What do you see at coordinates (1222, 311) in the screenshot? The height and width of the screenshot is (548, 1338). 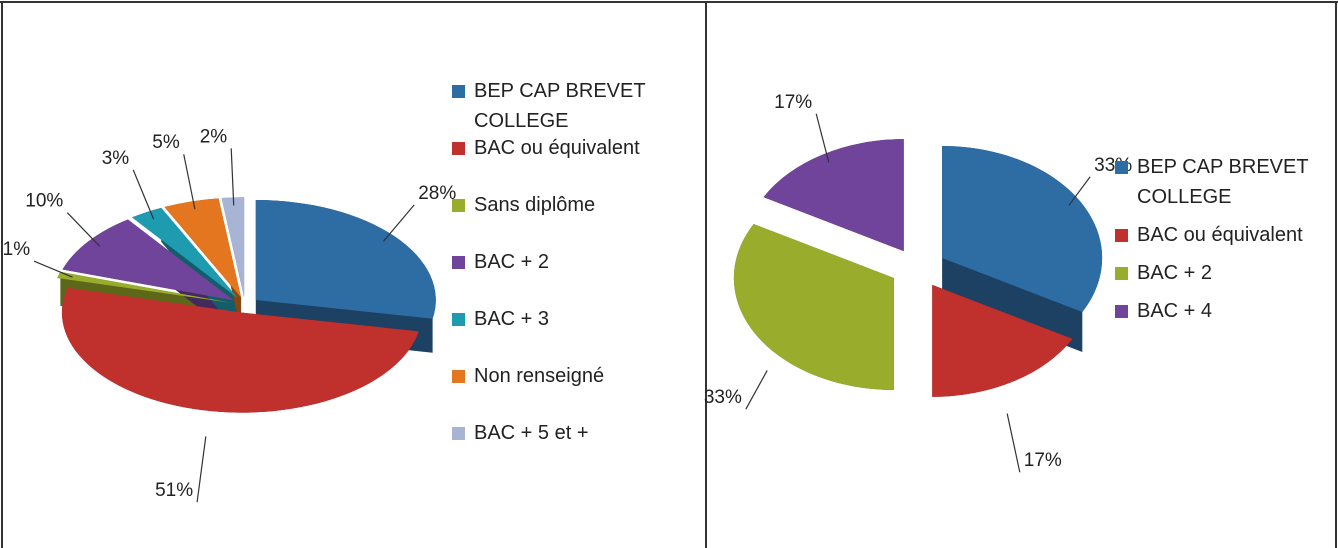 I see `legend-item: BAC + 4` at bounding box center [1222, 311].